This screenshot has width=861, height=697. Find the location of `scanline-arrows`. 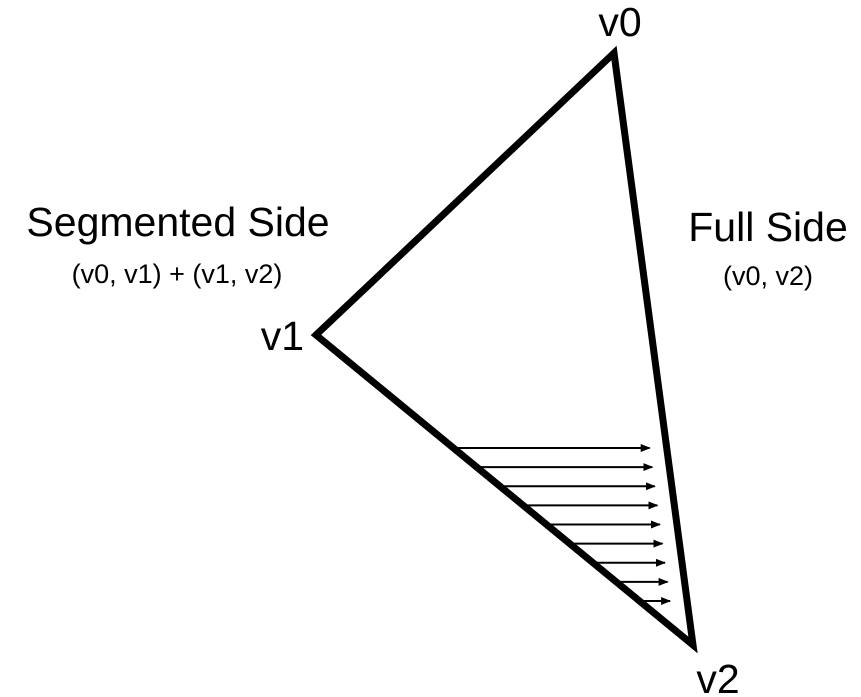

scanline-arrows is located at coordinates (562, 524).